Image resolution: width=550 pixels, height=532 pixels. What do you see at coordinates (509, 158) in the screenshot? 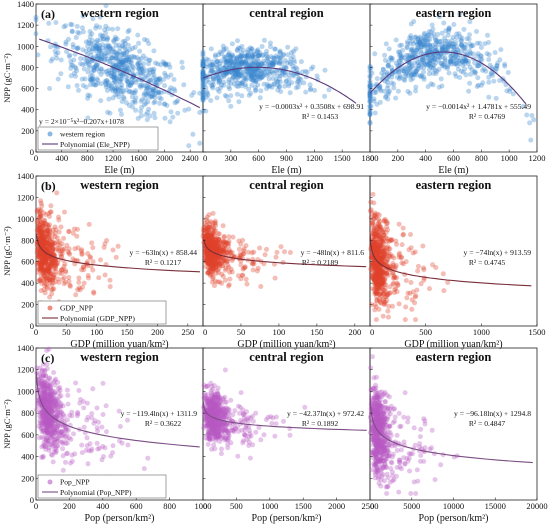
I see `x-tick-label: 1000` at bounding box center [509, 158].